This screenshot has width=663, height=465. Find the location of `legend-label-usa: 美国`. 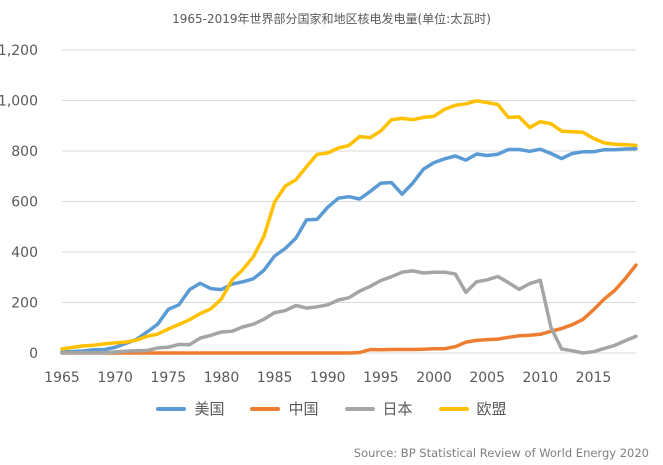

legend-label-usa: 美国 is located at coordinates (209, 409).